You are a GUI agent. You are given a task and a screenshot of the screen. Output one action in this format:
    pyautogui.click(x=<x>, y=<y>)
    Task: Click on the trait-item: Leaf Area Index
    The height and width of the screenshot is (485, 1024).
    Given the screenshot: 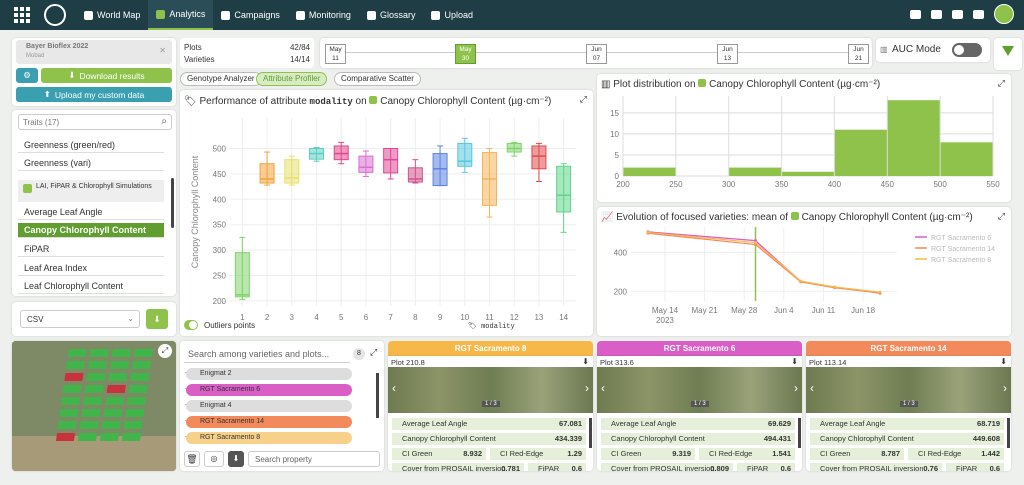 What is the action you would take?
    pyautogui.click(x=91, y=268)
    